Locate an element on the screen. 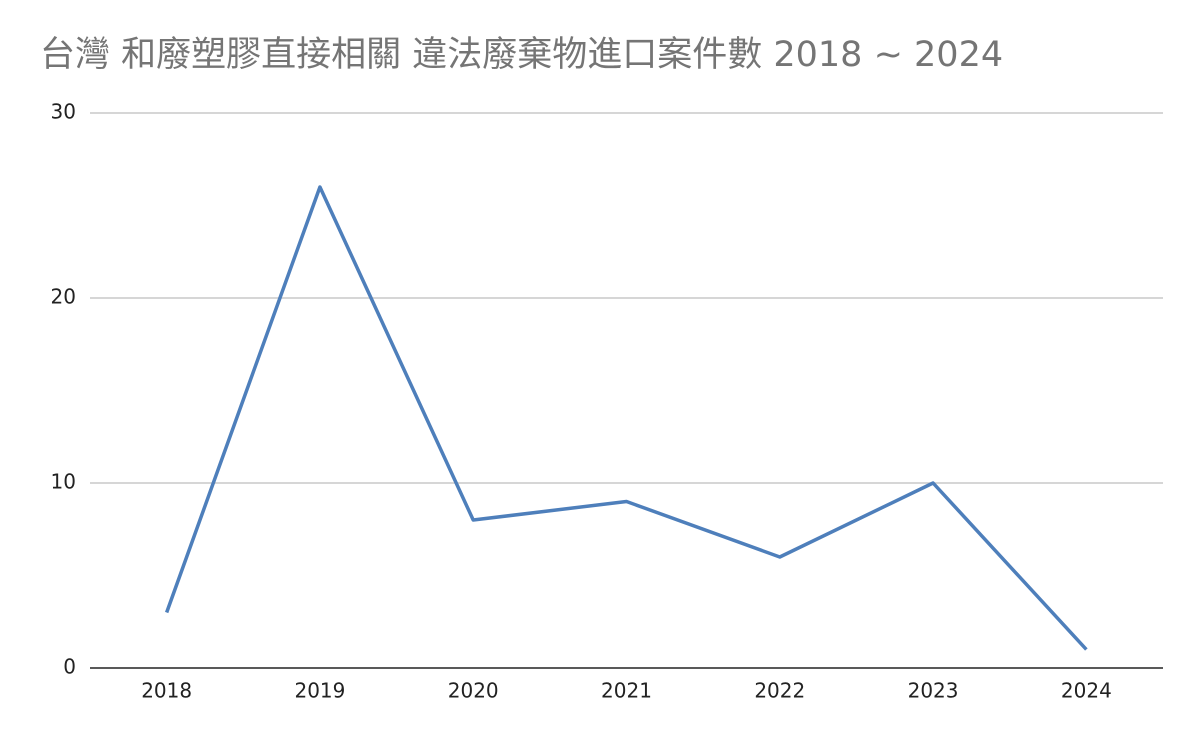 The height and width of the screenshot is (742, 1200). chart-title: 台灣 和廢塑膠直接相關 違法廢棄物進口案件數 2018 ~ 2024 is located at coordinates (521, 55).